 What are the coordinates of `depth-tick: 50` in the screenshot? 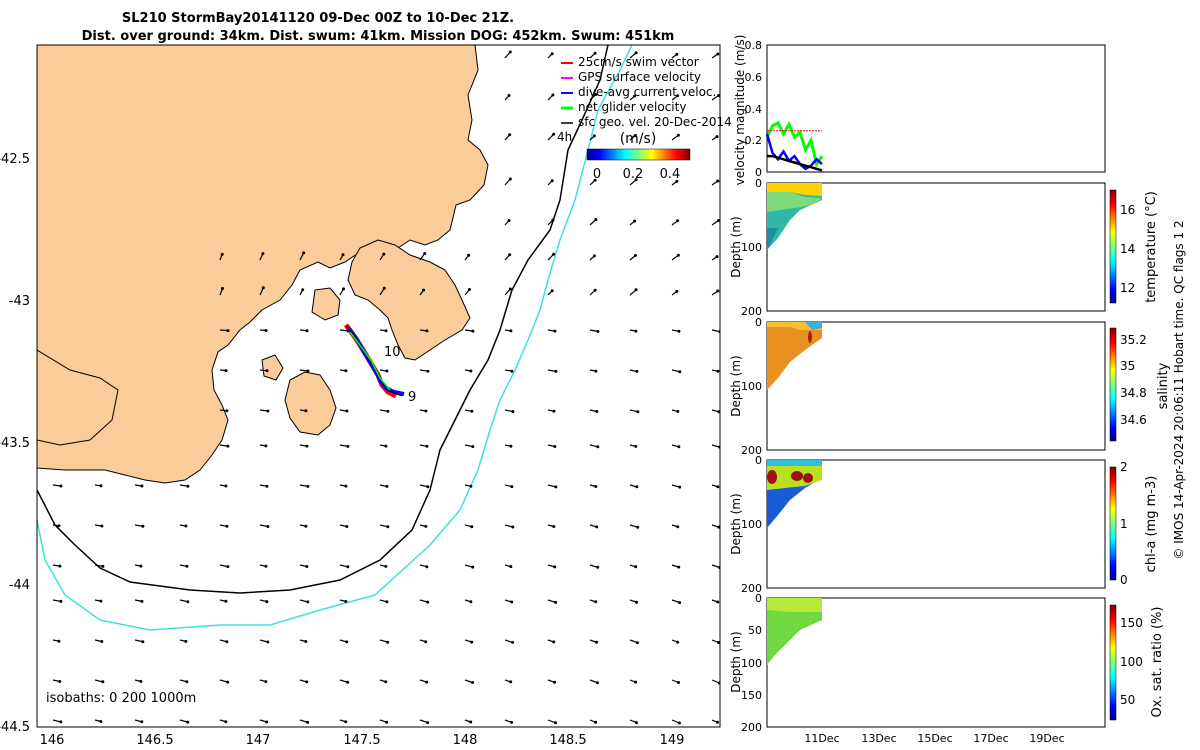 It's located at (755, 630).